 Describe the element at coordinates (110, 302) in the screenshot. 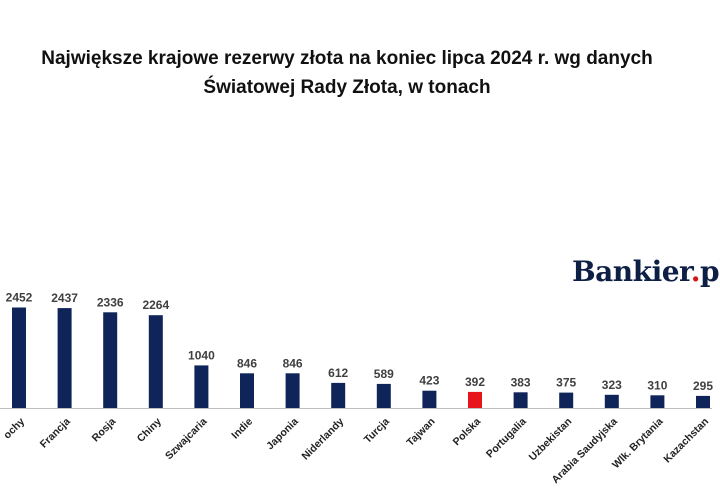

I see `value-label: 2336` at that location.